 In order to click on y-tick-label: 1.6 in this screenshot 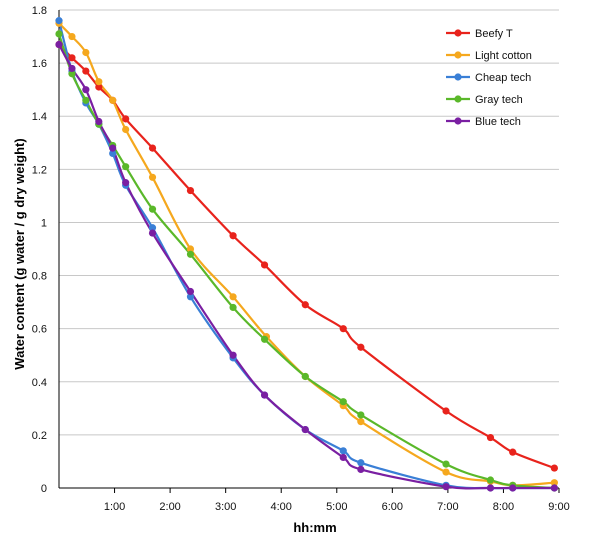, I will do `click(39, 64)`.